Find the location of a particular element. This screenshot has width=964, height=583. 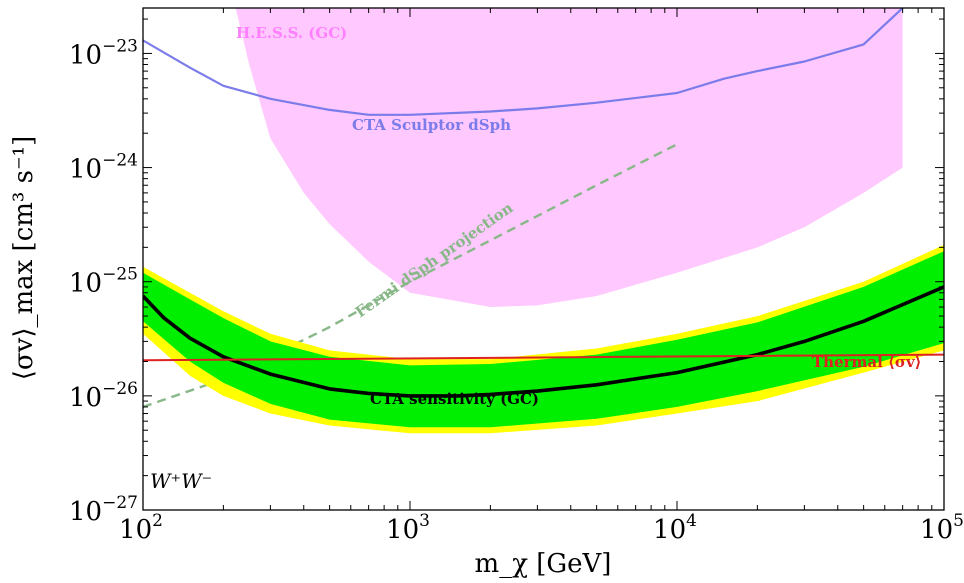

x-tick-label: 10³ is located at coordinates (408, 528).